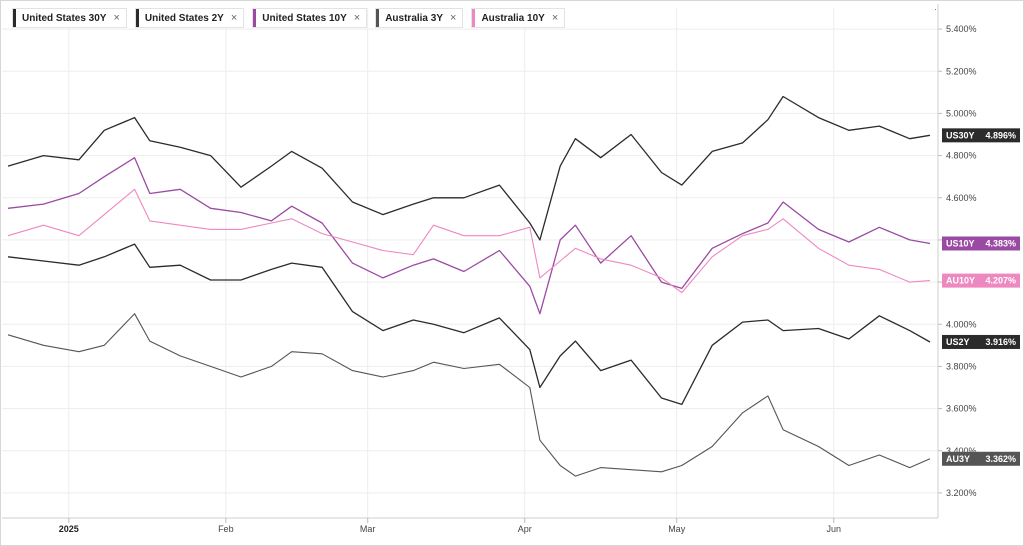 This screenshot has height=546, width=1024. I want to click on y-tick-label: 4.800%, so click(961, 156).